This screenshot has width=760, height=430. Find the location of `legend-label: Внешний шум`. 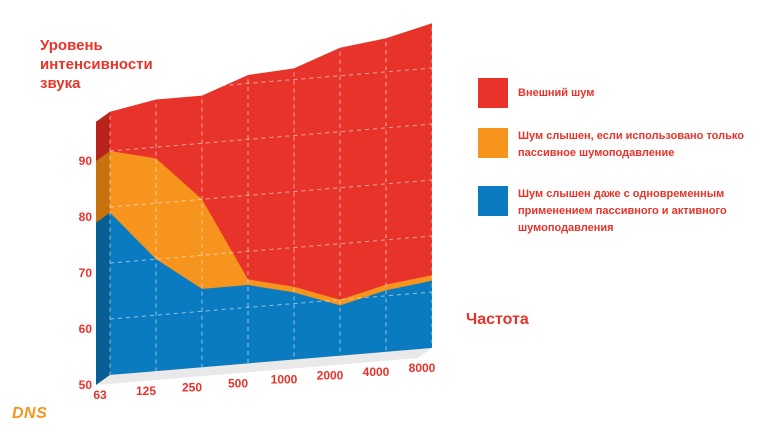

legend-label: Внешний шум is located at coordinates (556, 93).